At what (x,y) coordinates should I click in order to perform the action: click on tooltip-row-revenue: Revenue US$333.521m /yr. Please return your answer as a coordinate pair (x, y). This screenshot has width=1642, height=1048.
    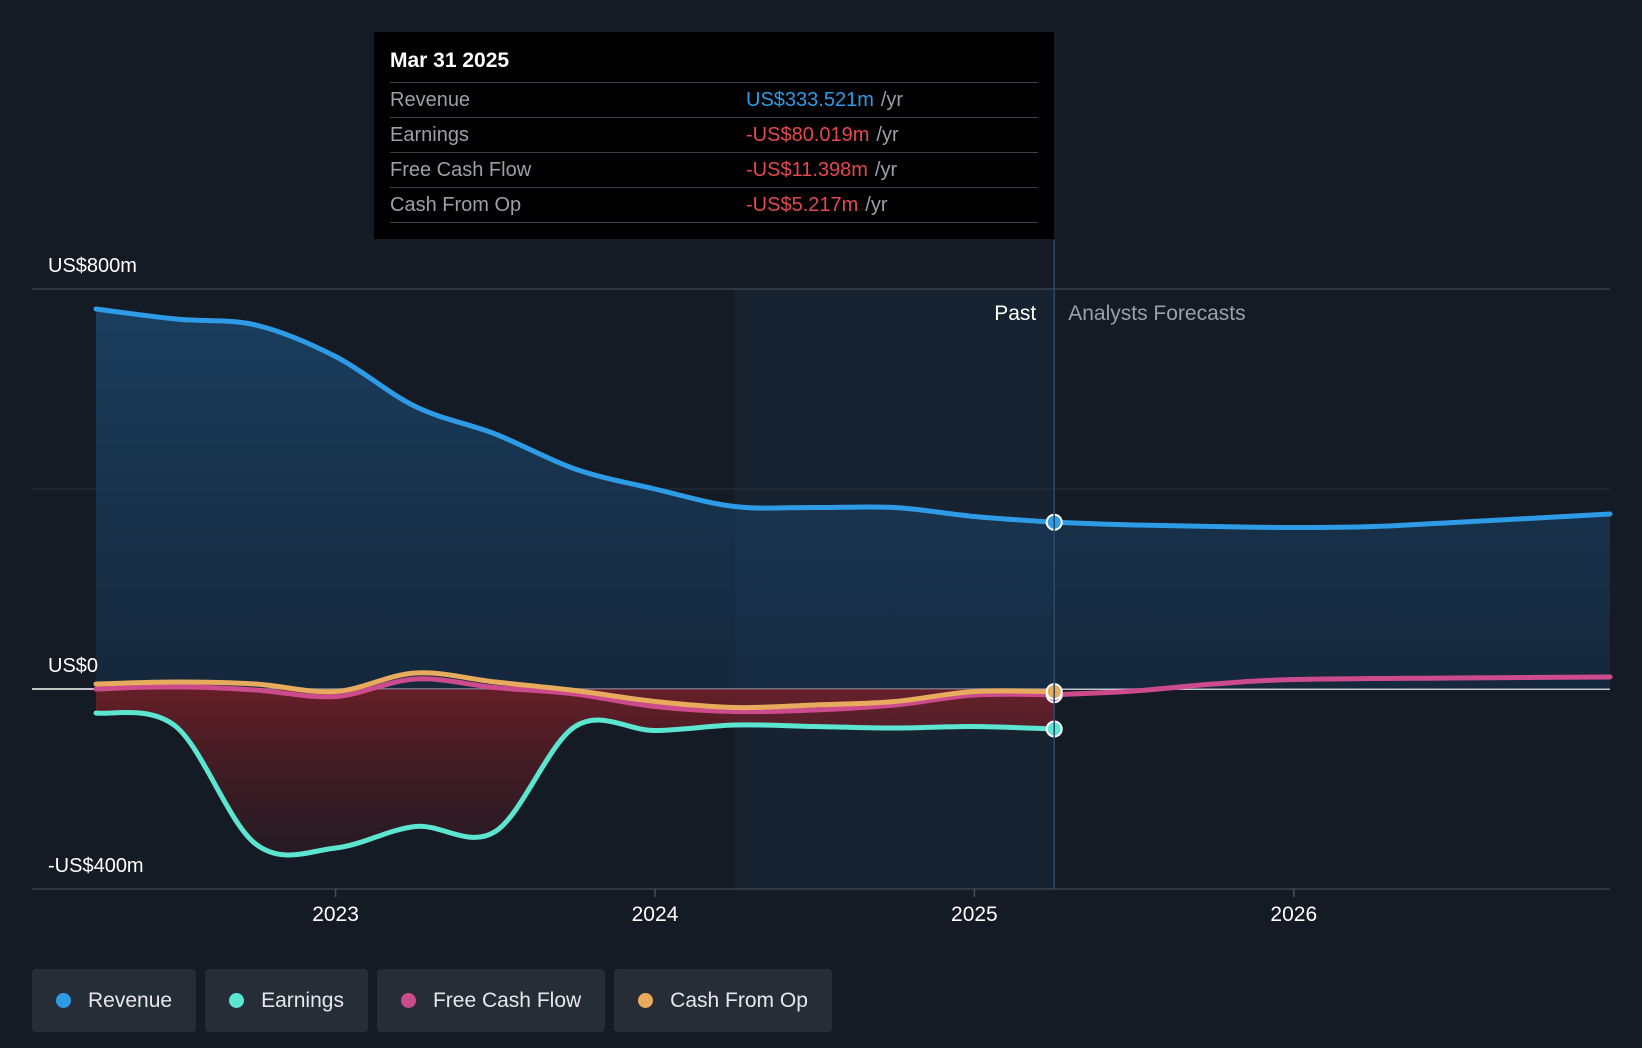
    Looking at the image, I should click on (714, 99).